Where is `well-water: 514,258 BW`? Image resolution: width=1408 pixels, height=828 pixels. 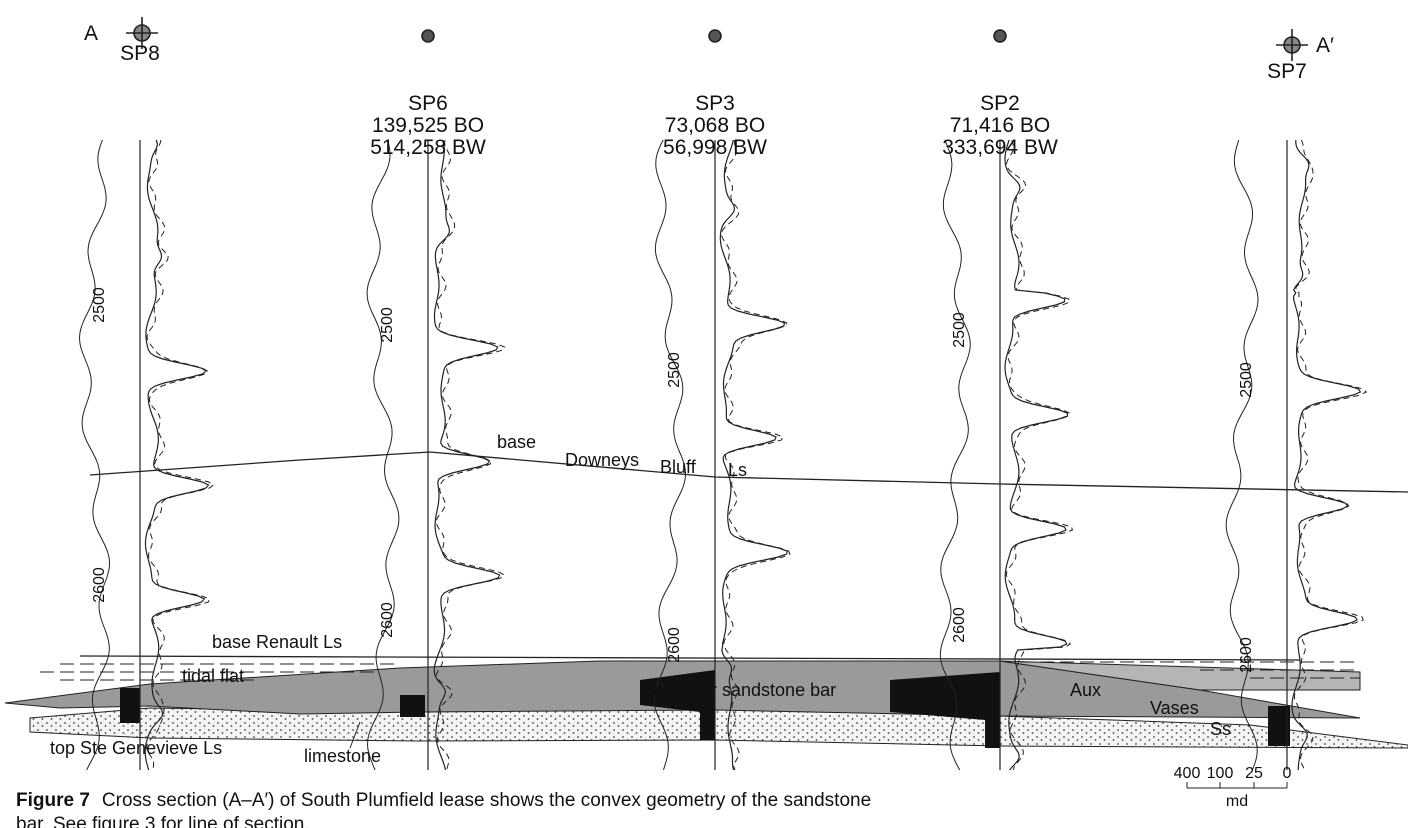 well-water: 514,258 BW is located at coordinates (428, 147).